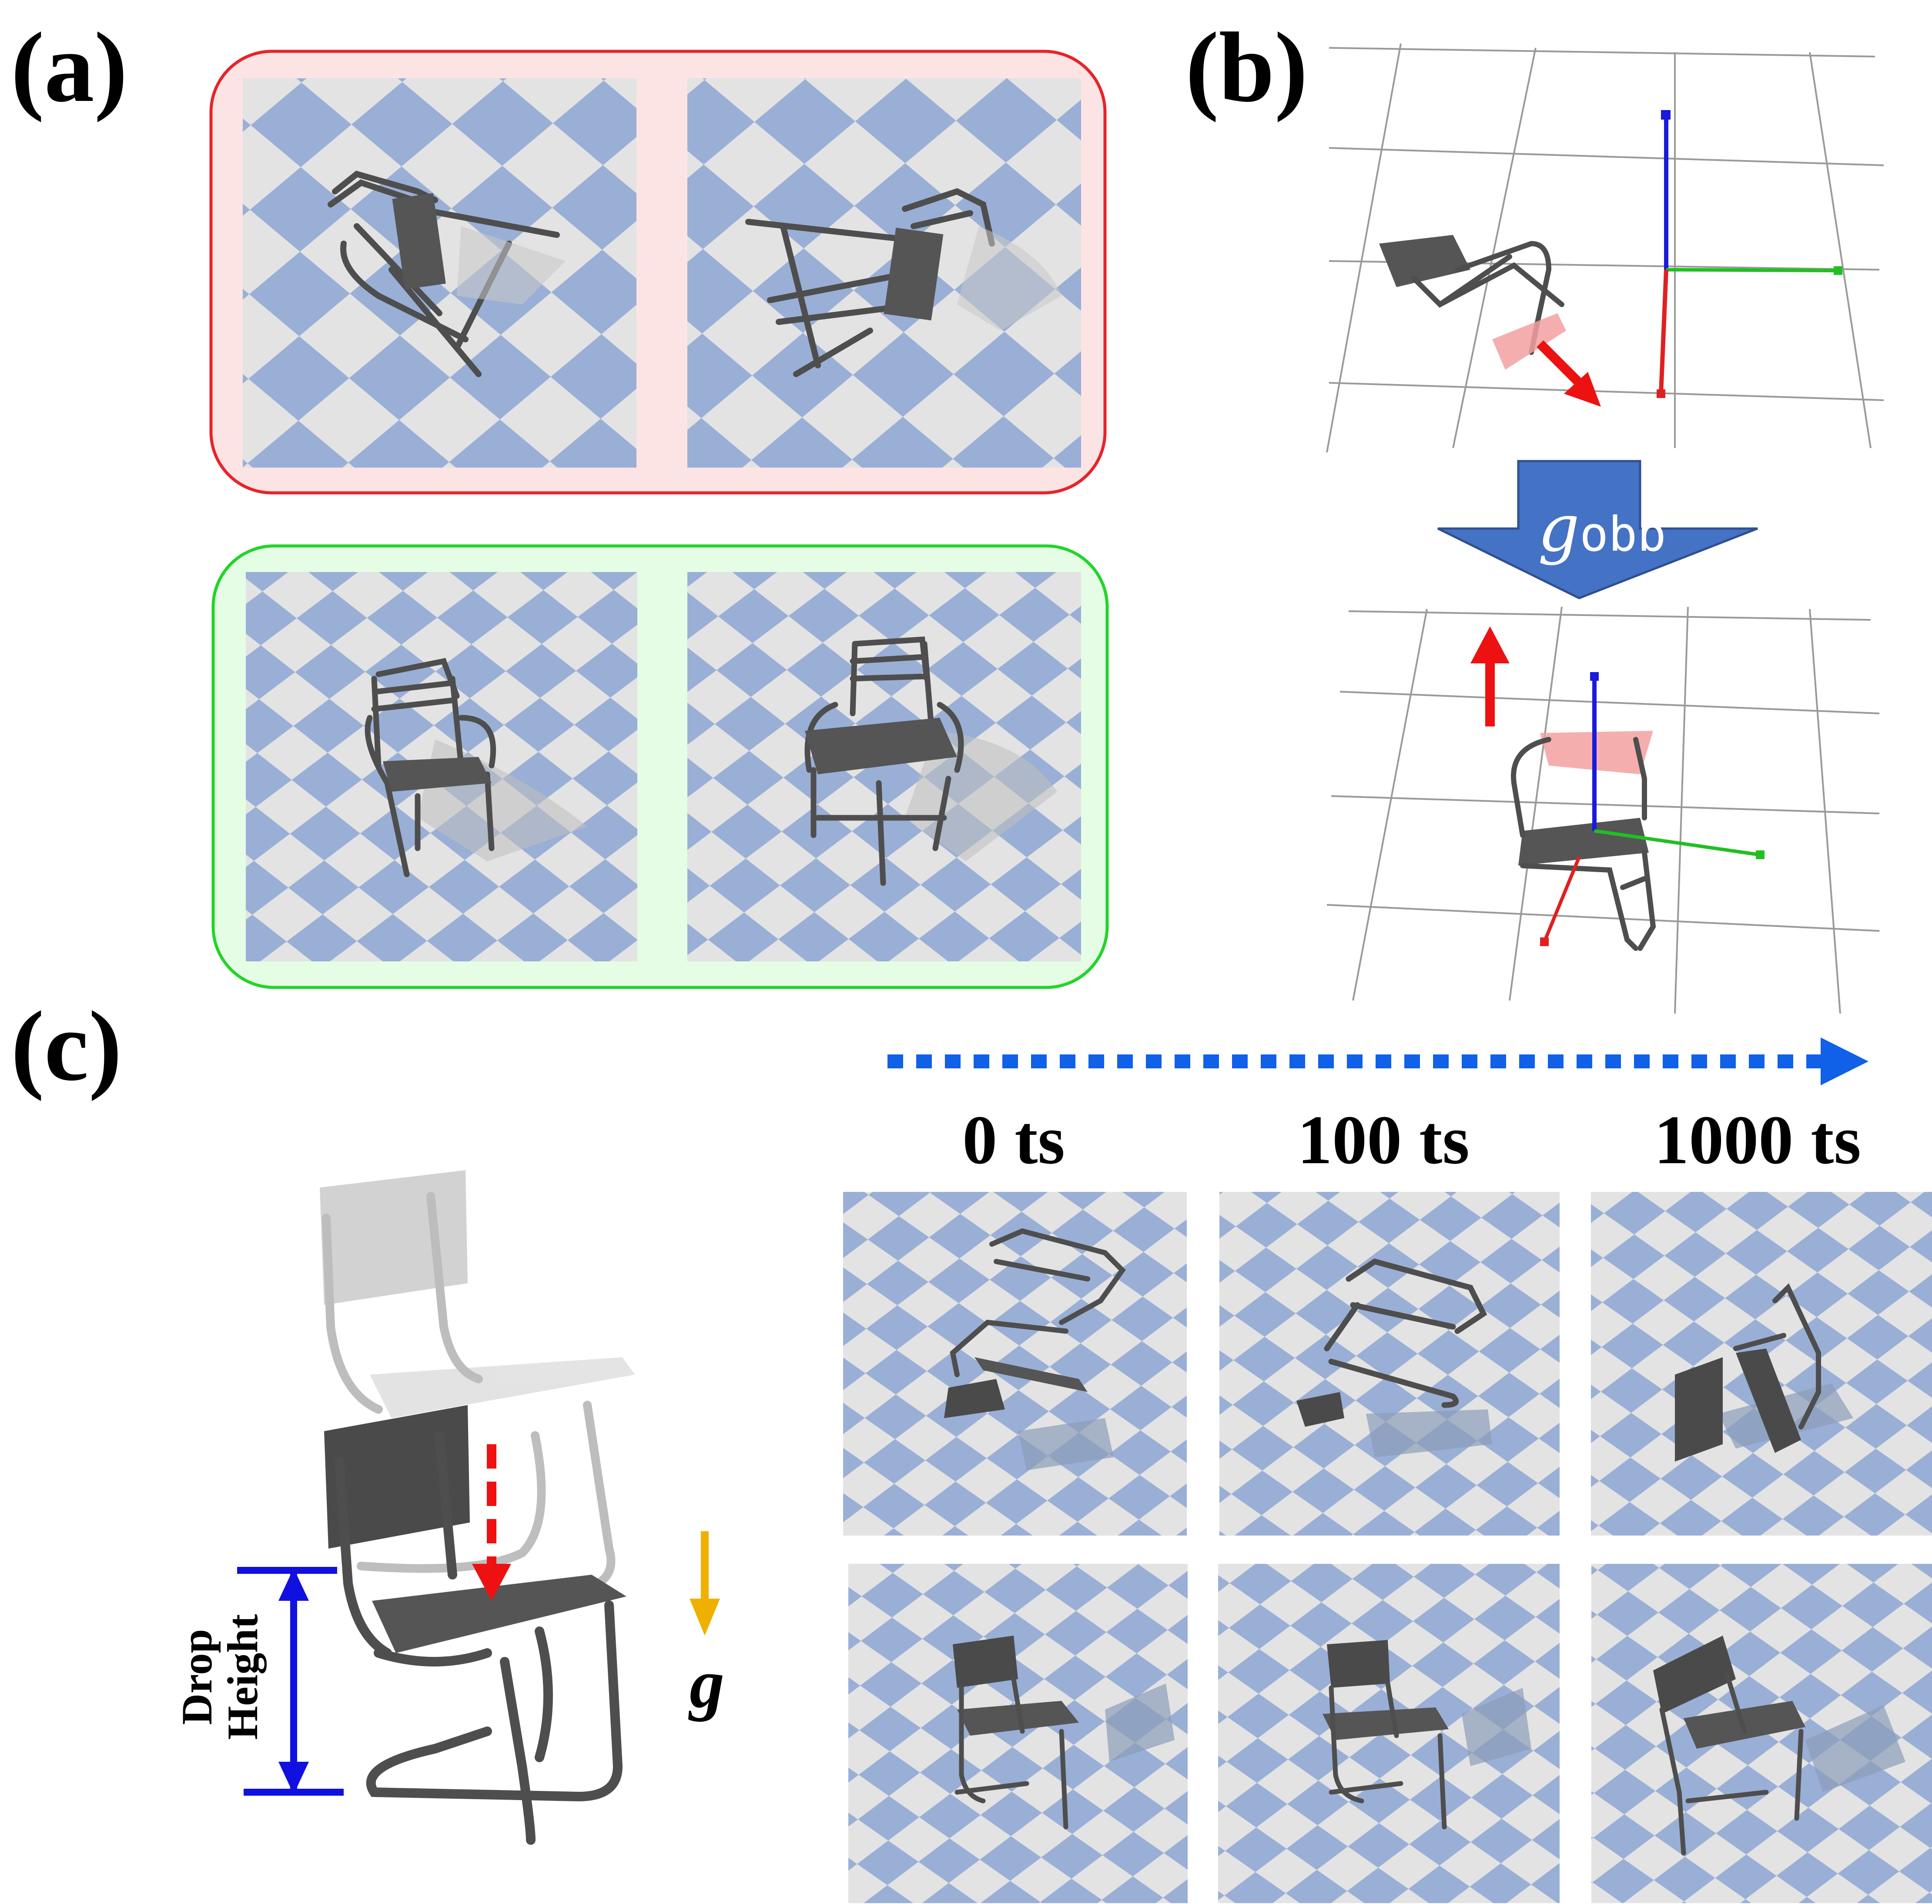 The image size is (1932, 1904). I want to click on upper-gravity-arrow, so click(1562, 365).